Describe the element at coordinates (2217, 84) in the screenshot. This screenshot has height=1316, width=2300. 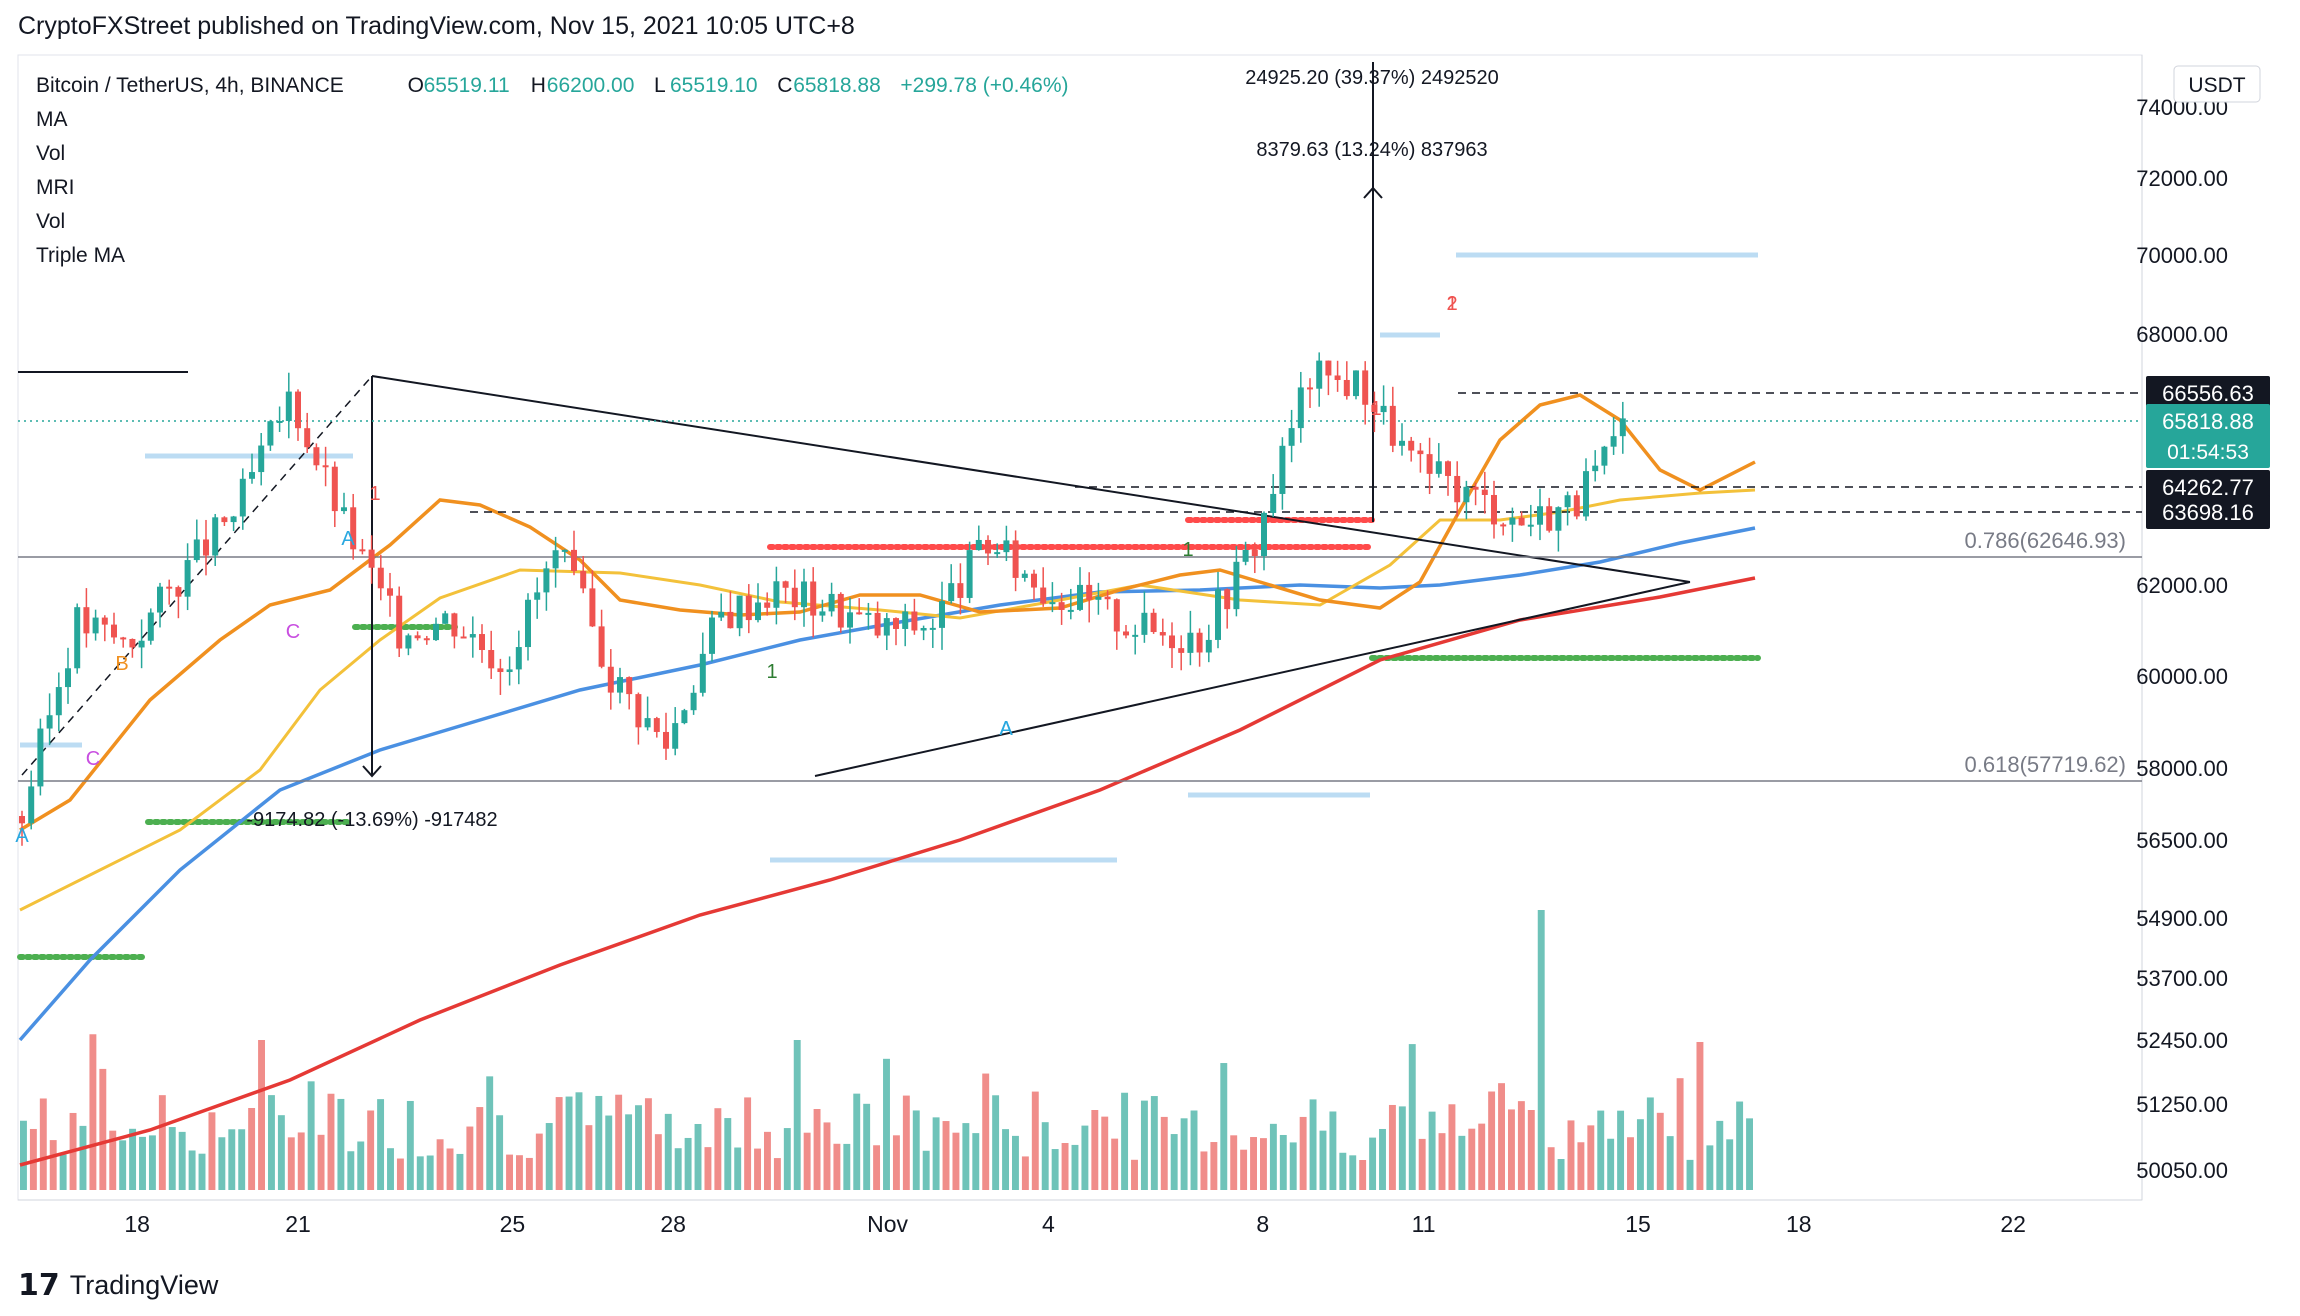
I see `currency-button` at that location.